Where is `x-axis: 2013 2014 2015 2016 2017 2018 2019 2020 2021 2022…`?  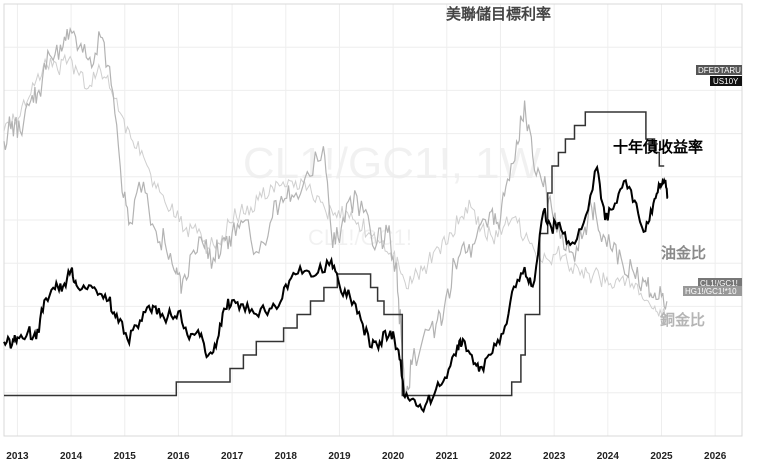
x-axis: 2013 2014 2015 2016 2017 2018 2019 2020 2021 2022… is located at coordinates (366, 456).